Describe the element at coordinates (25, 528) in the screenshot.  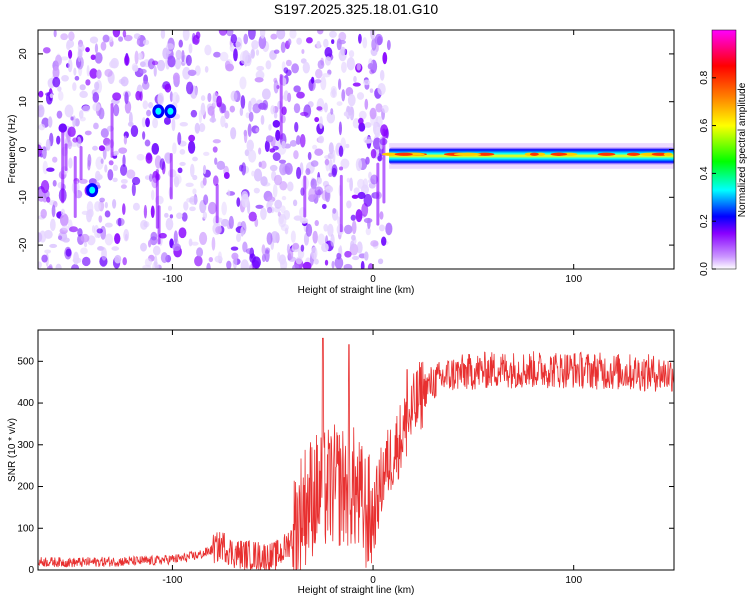
I see `y-tick-label: 100` at that location.